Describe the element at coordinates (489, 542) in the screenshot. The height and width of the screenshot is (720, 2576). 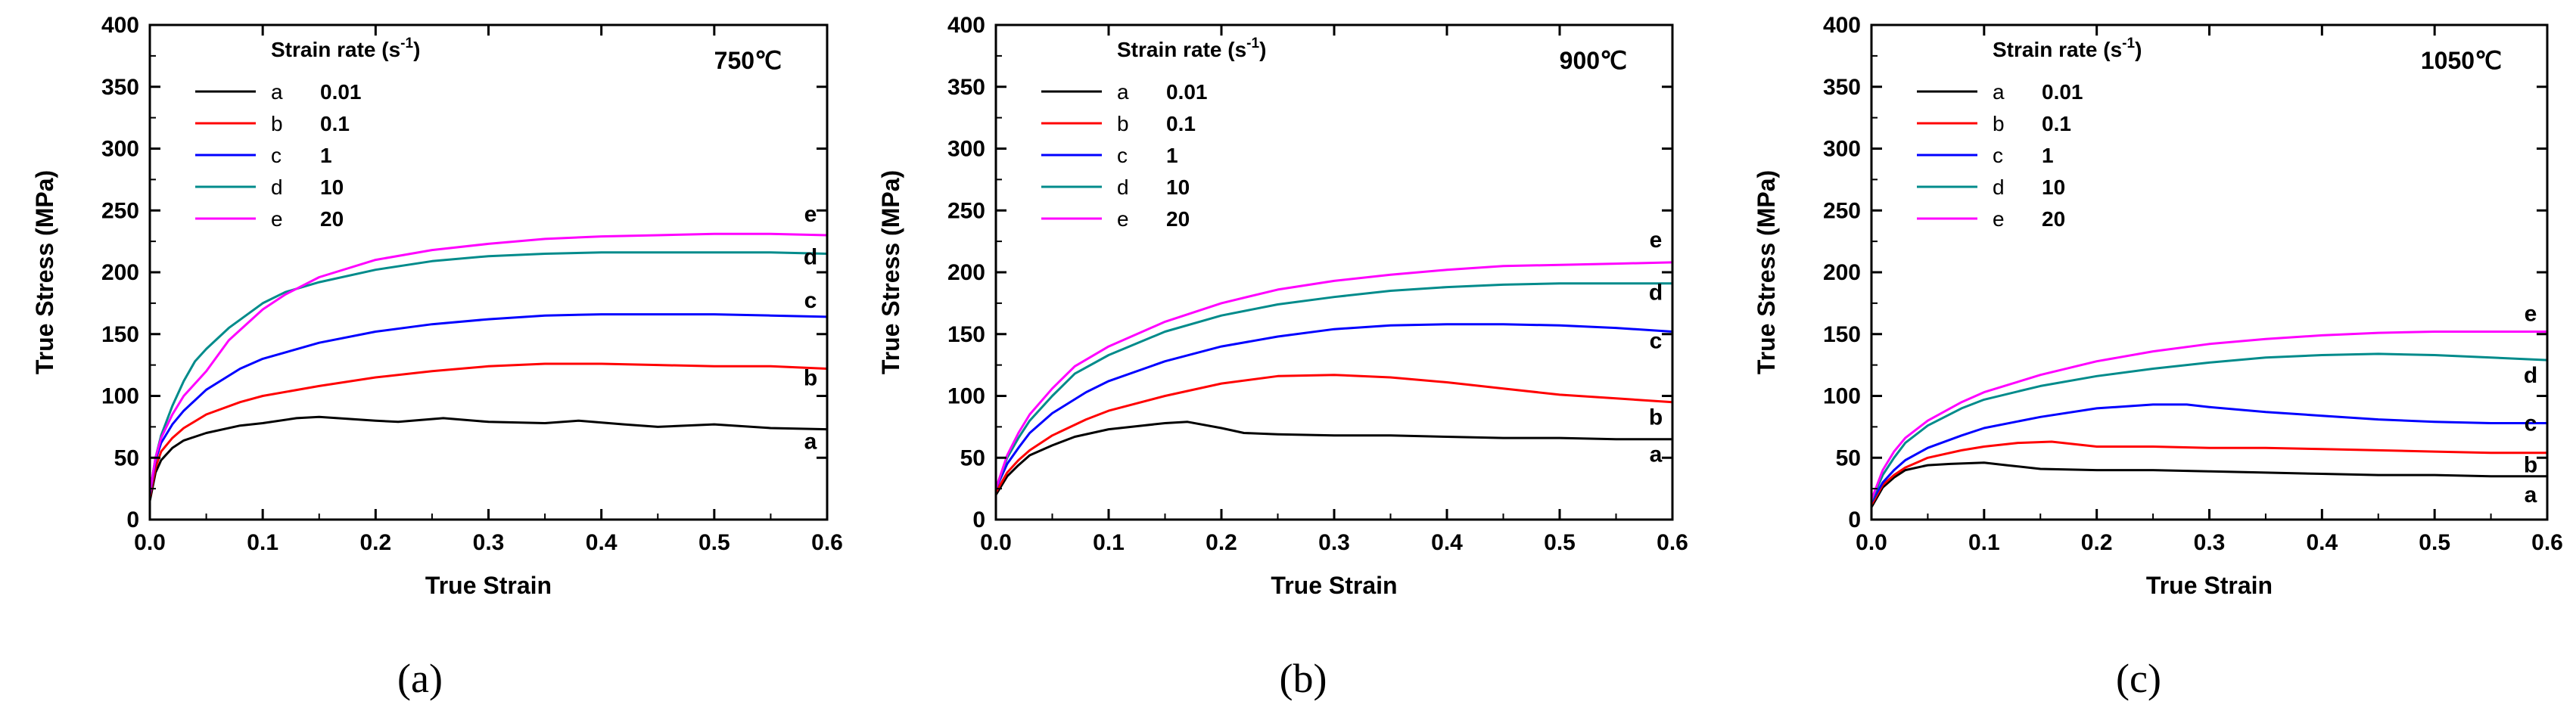
I see `x-tick-label: 0.3` at that location.